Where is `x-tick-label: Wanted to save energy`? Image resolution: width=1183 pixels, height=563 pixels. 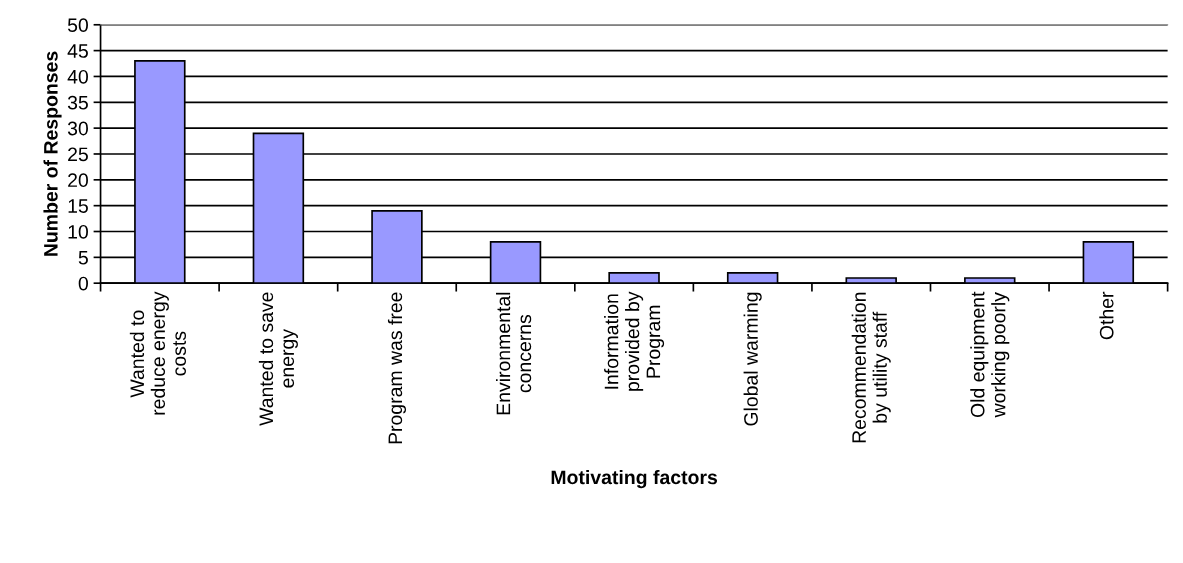 x-tick-label: Wanted to save energy is located at coordinates (278, 359).